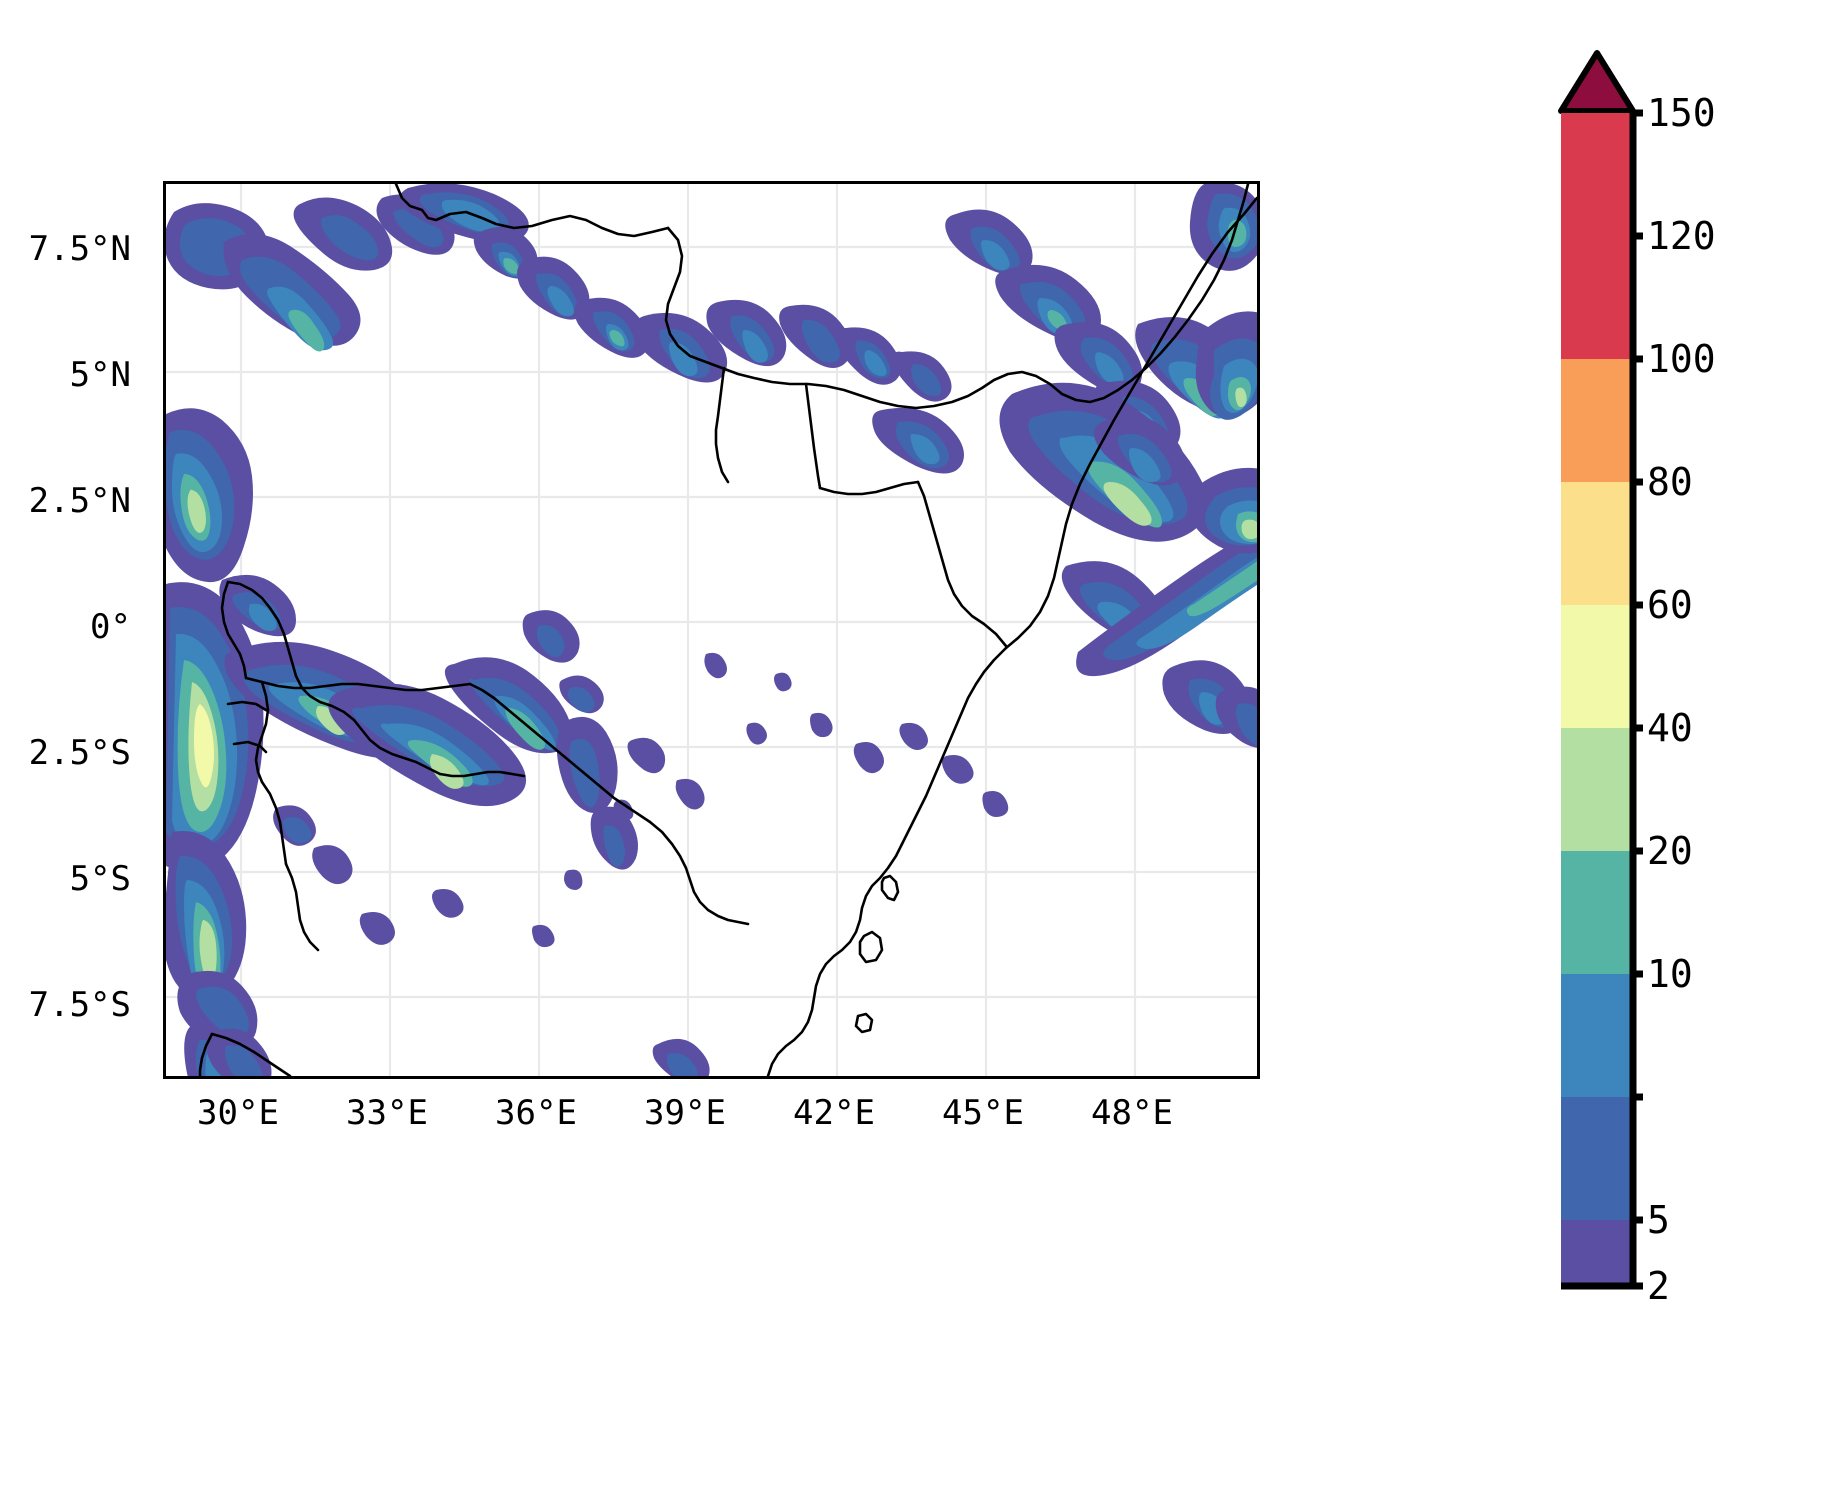 The width and height of the screenshot is (1833, 1500). What do you see at coordinates (387, 1113) in the screenshot?
I see `xtick-label-33E: 33°E` at bounding box center [387, 1113].